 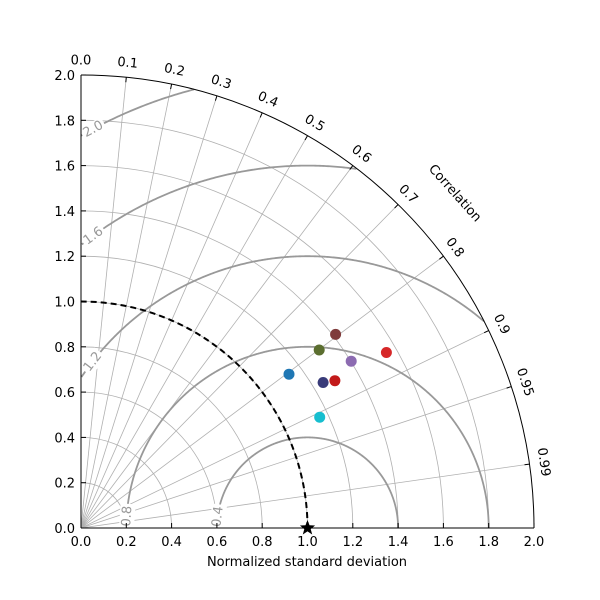 I want to click on reference-std-arc, so click(x=194, y=414).